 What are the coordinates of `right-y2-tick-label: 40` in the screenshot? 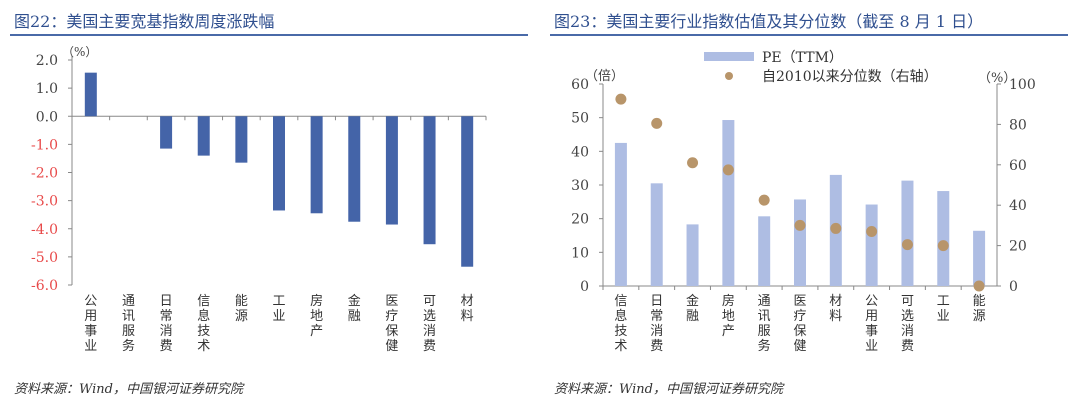 It's located at (1018, 206).